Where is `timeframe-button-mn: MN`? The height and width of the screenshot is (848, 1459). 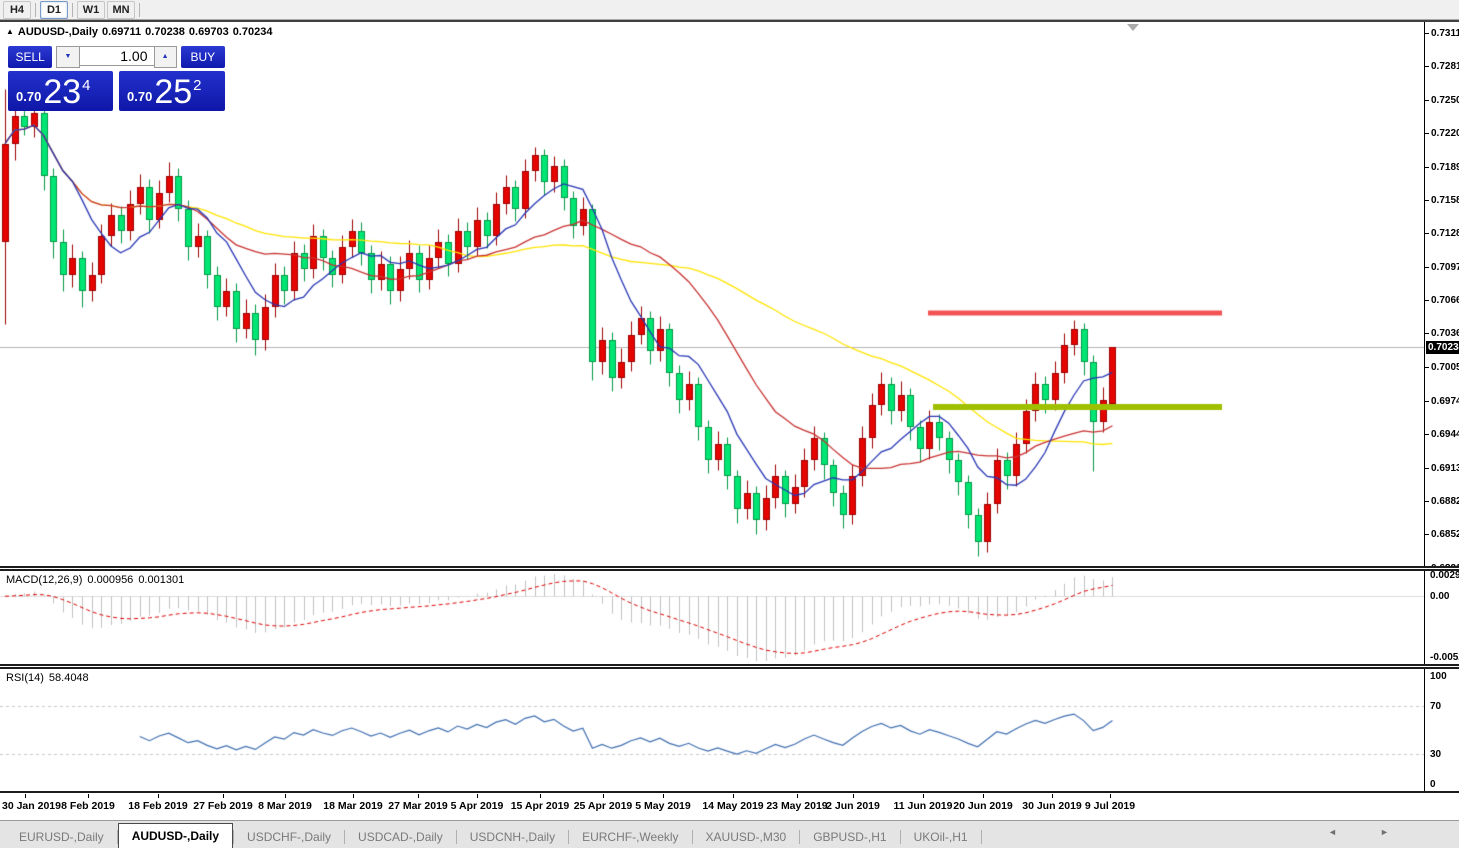
timeframe-button-mn: MN is located at coordinates (121, 9).